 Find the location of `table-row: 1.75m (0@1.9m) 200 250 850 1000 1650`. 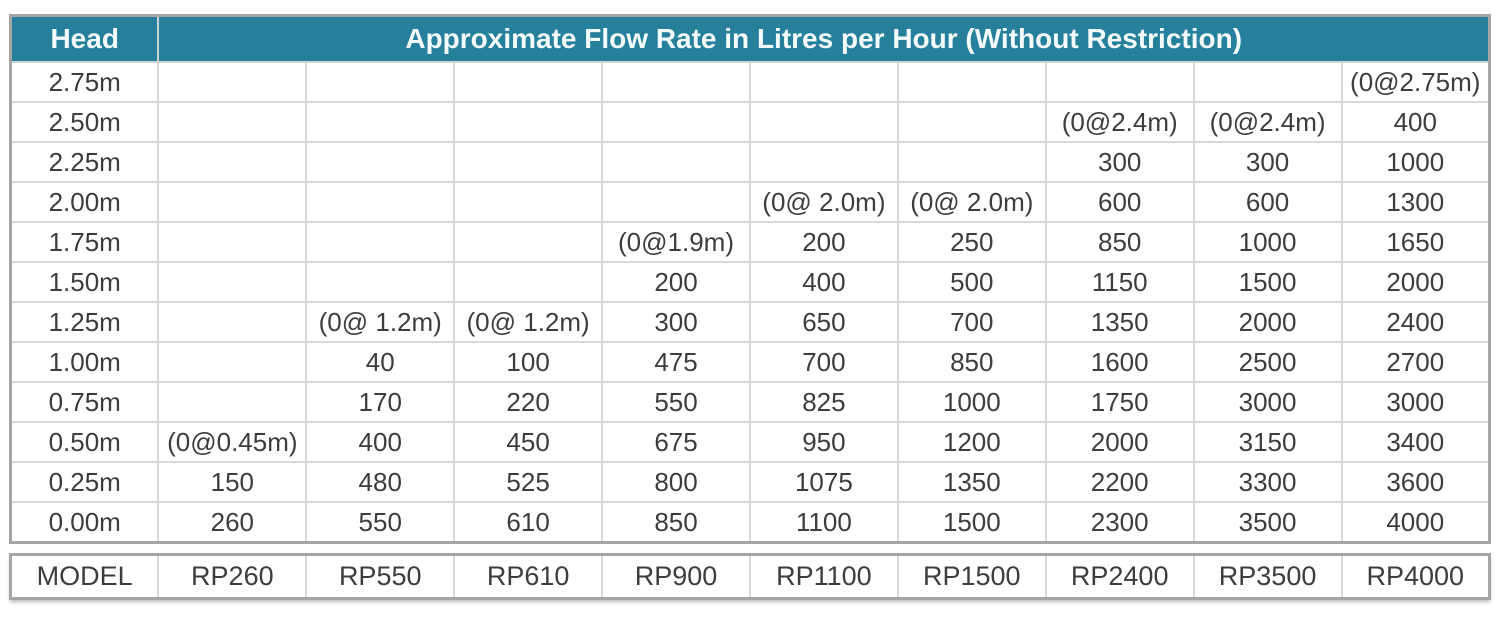

table-row: 1.75m (0@1.9m) 200 250 850 1000 1650 is located at coordinates (750, 242).